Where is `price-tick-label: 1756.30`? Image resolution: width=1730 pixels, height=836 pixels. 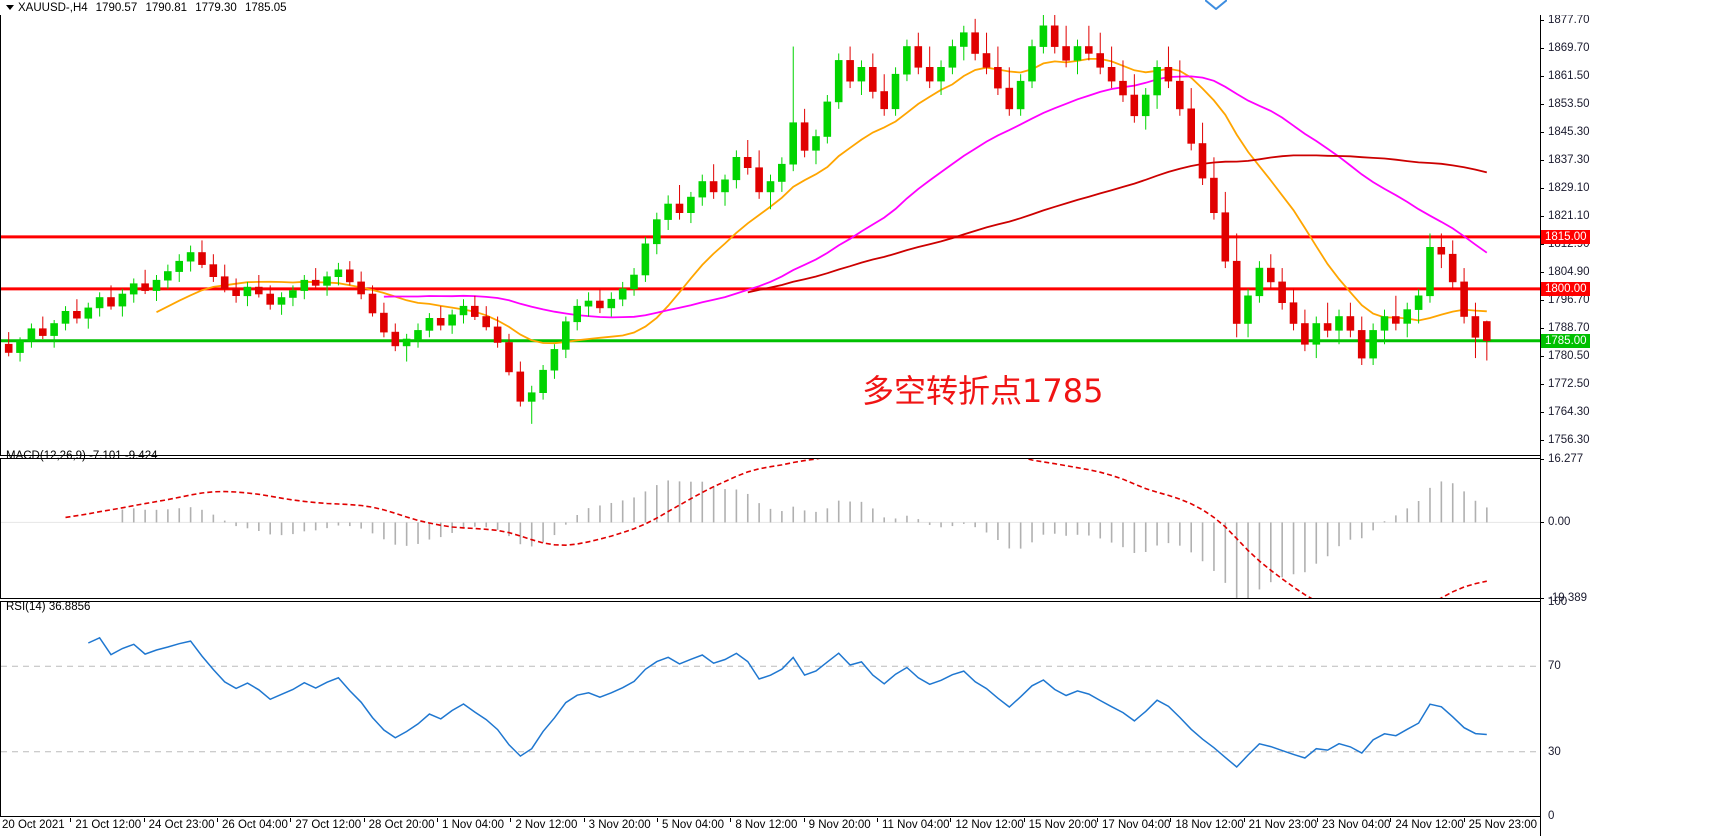
price-tick-label: 1756.30 is located at coordinates (1569, 440).